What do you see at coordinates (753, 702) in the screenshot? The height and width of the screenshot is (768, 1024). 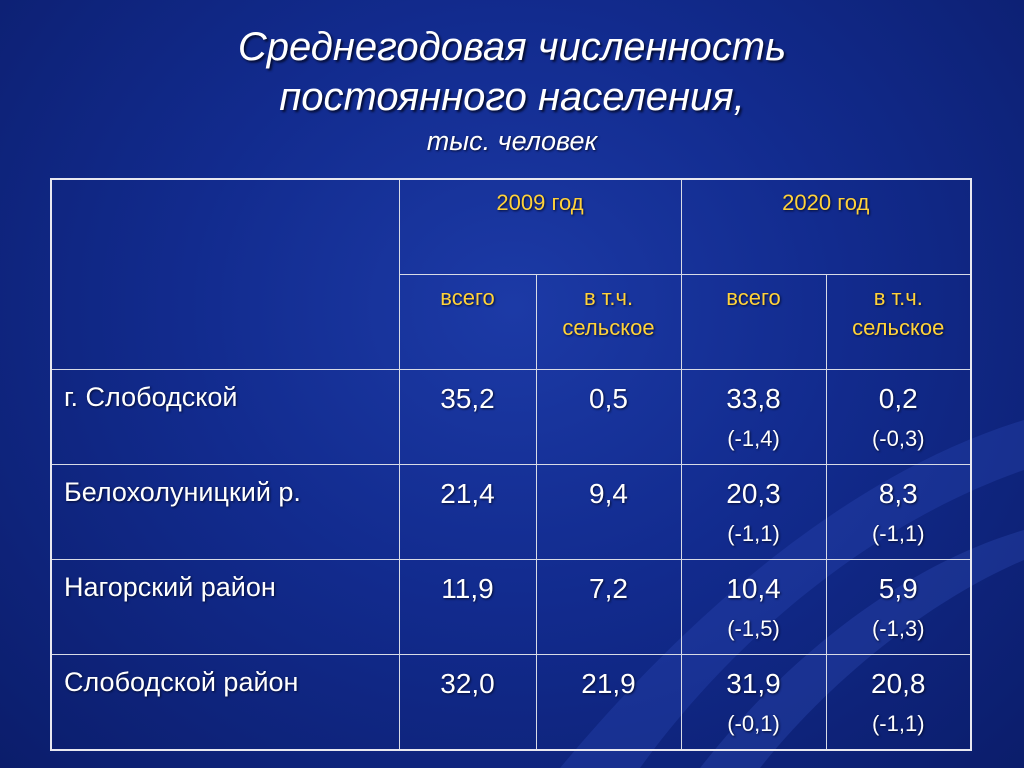 I see `cell-2020-total: 31,9 (-0,1)` at bounding box center [753, 702].